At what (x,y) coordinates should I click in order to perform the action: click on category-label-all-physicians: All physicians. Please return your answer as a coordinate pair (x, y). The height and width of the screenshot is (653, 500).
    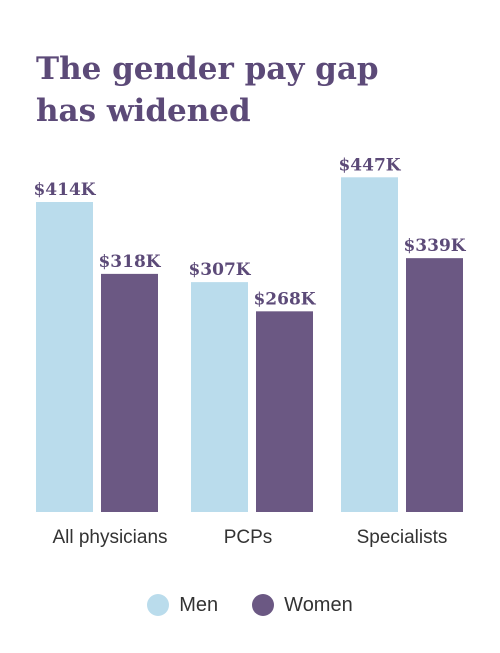
    Looking at the image, I should click on (109, 537).